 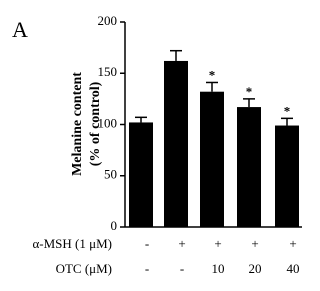 I want to click on y-tick-label: 150, so click(x=108, y=71).